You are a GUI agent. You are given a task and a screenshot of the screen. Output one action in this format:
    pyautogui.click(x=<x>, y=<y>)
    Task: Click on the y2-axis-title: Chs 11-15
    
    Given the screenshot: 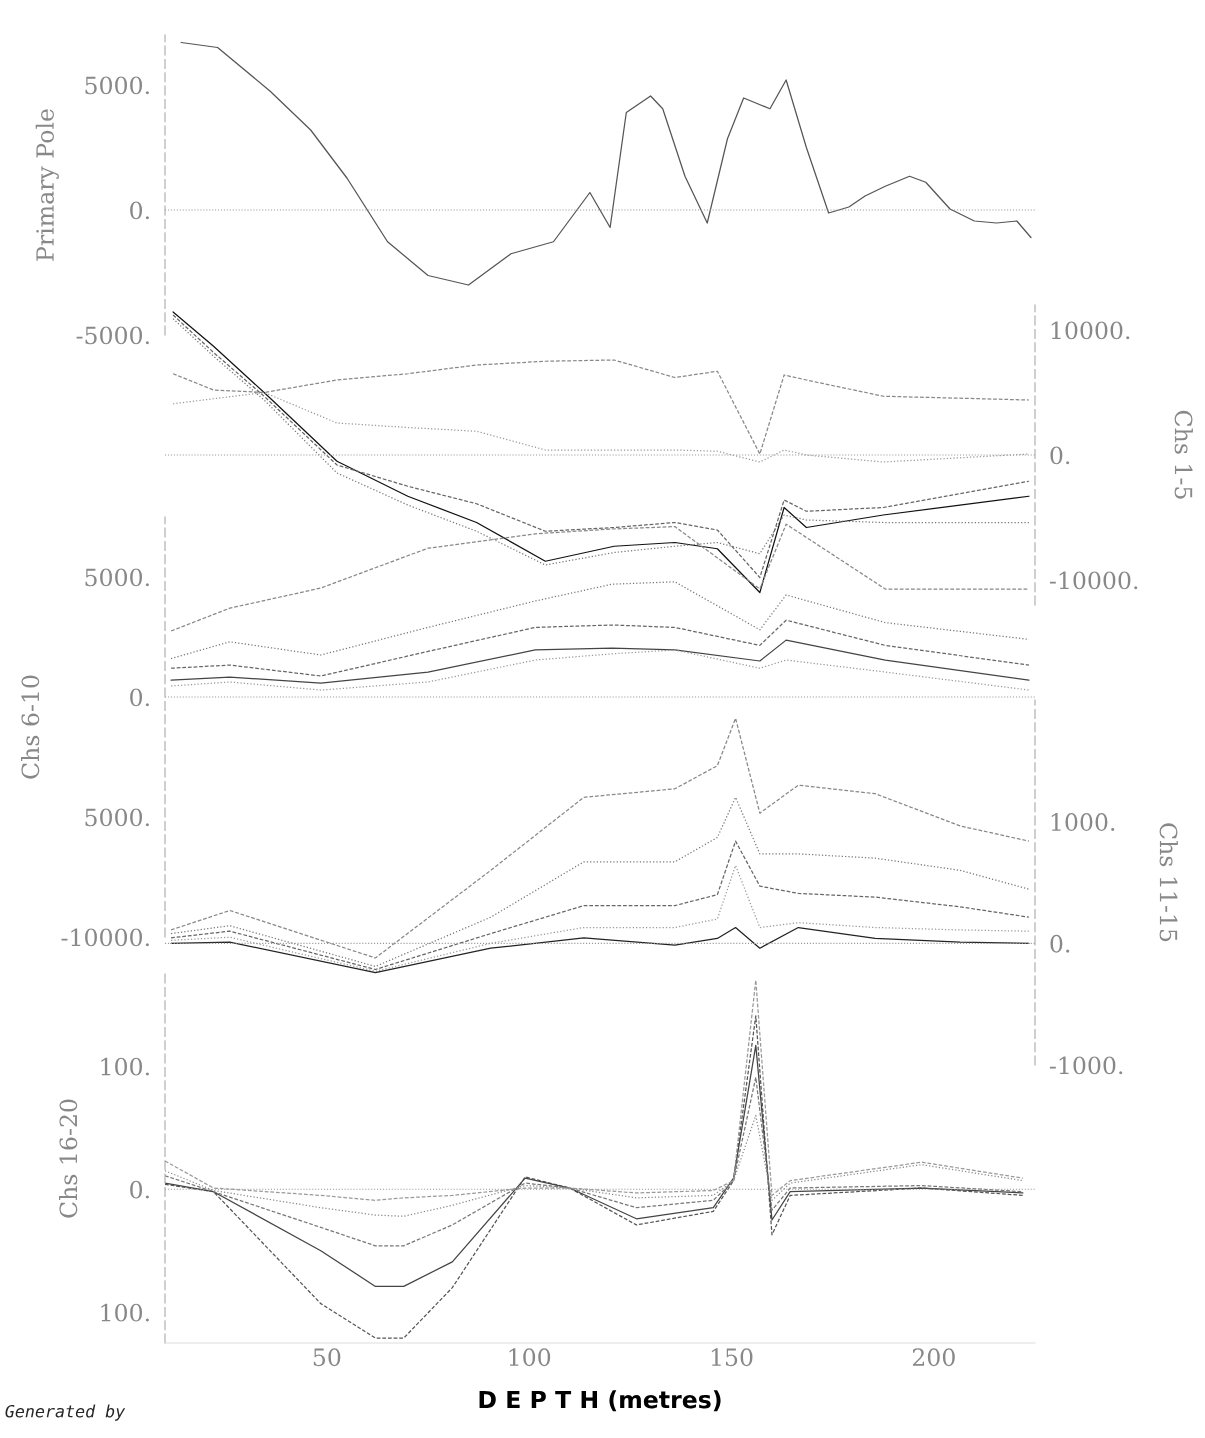 What is the action you would take?
    pyautogui.click(x=1168, y=882)
    